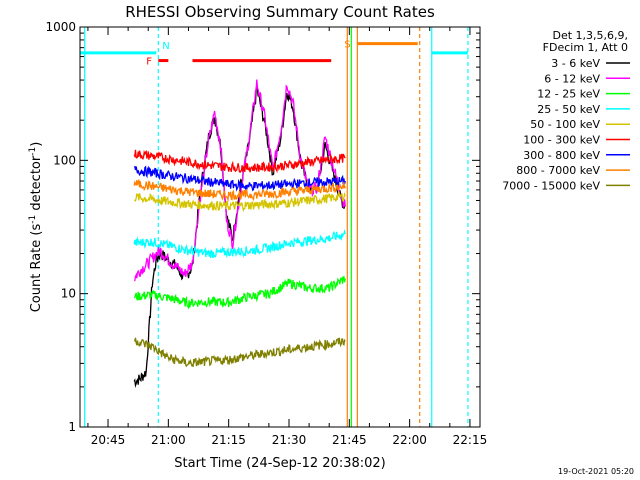 This screenshot has width=640, height=480. Describe the element at coordinates (228, 440) in the screenshot. I see `x-tick-label-2: 21:15` at that location.